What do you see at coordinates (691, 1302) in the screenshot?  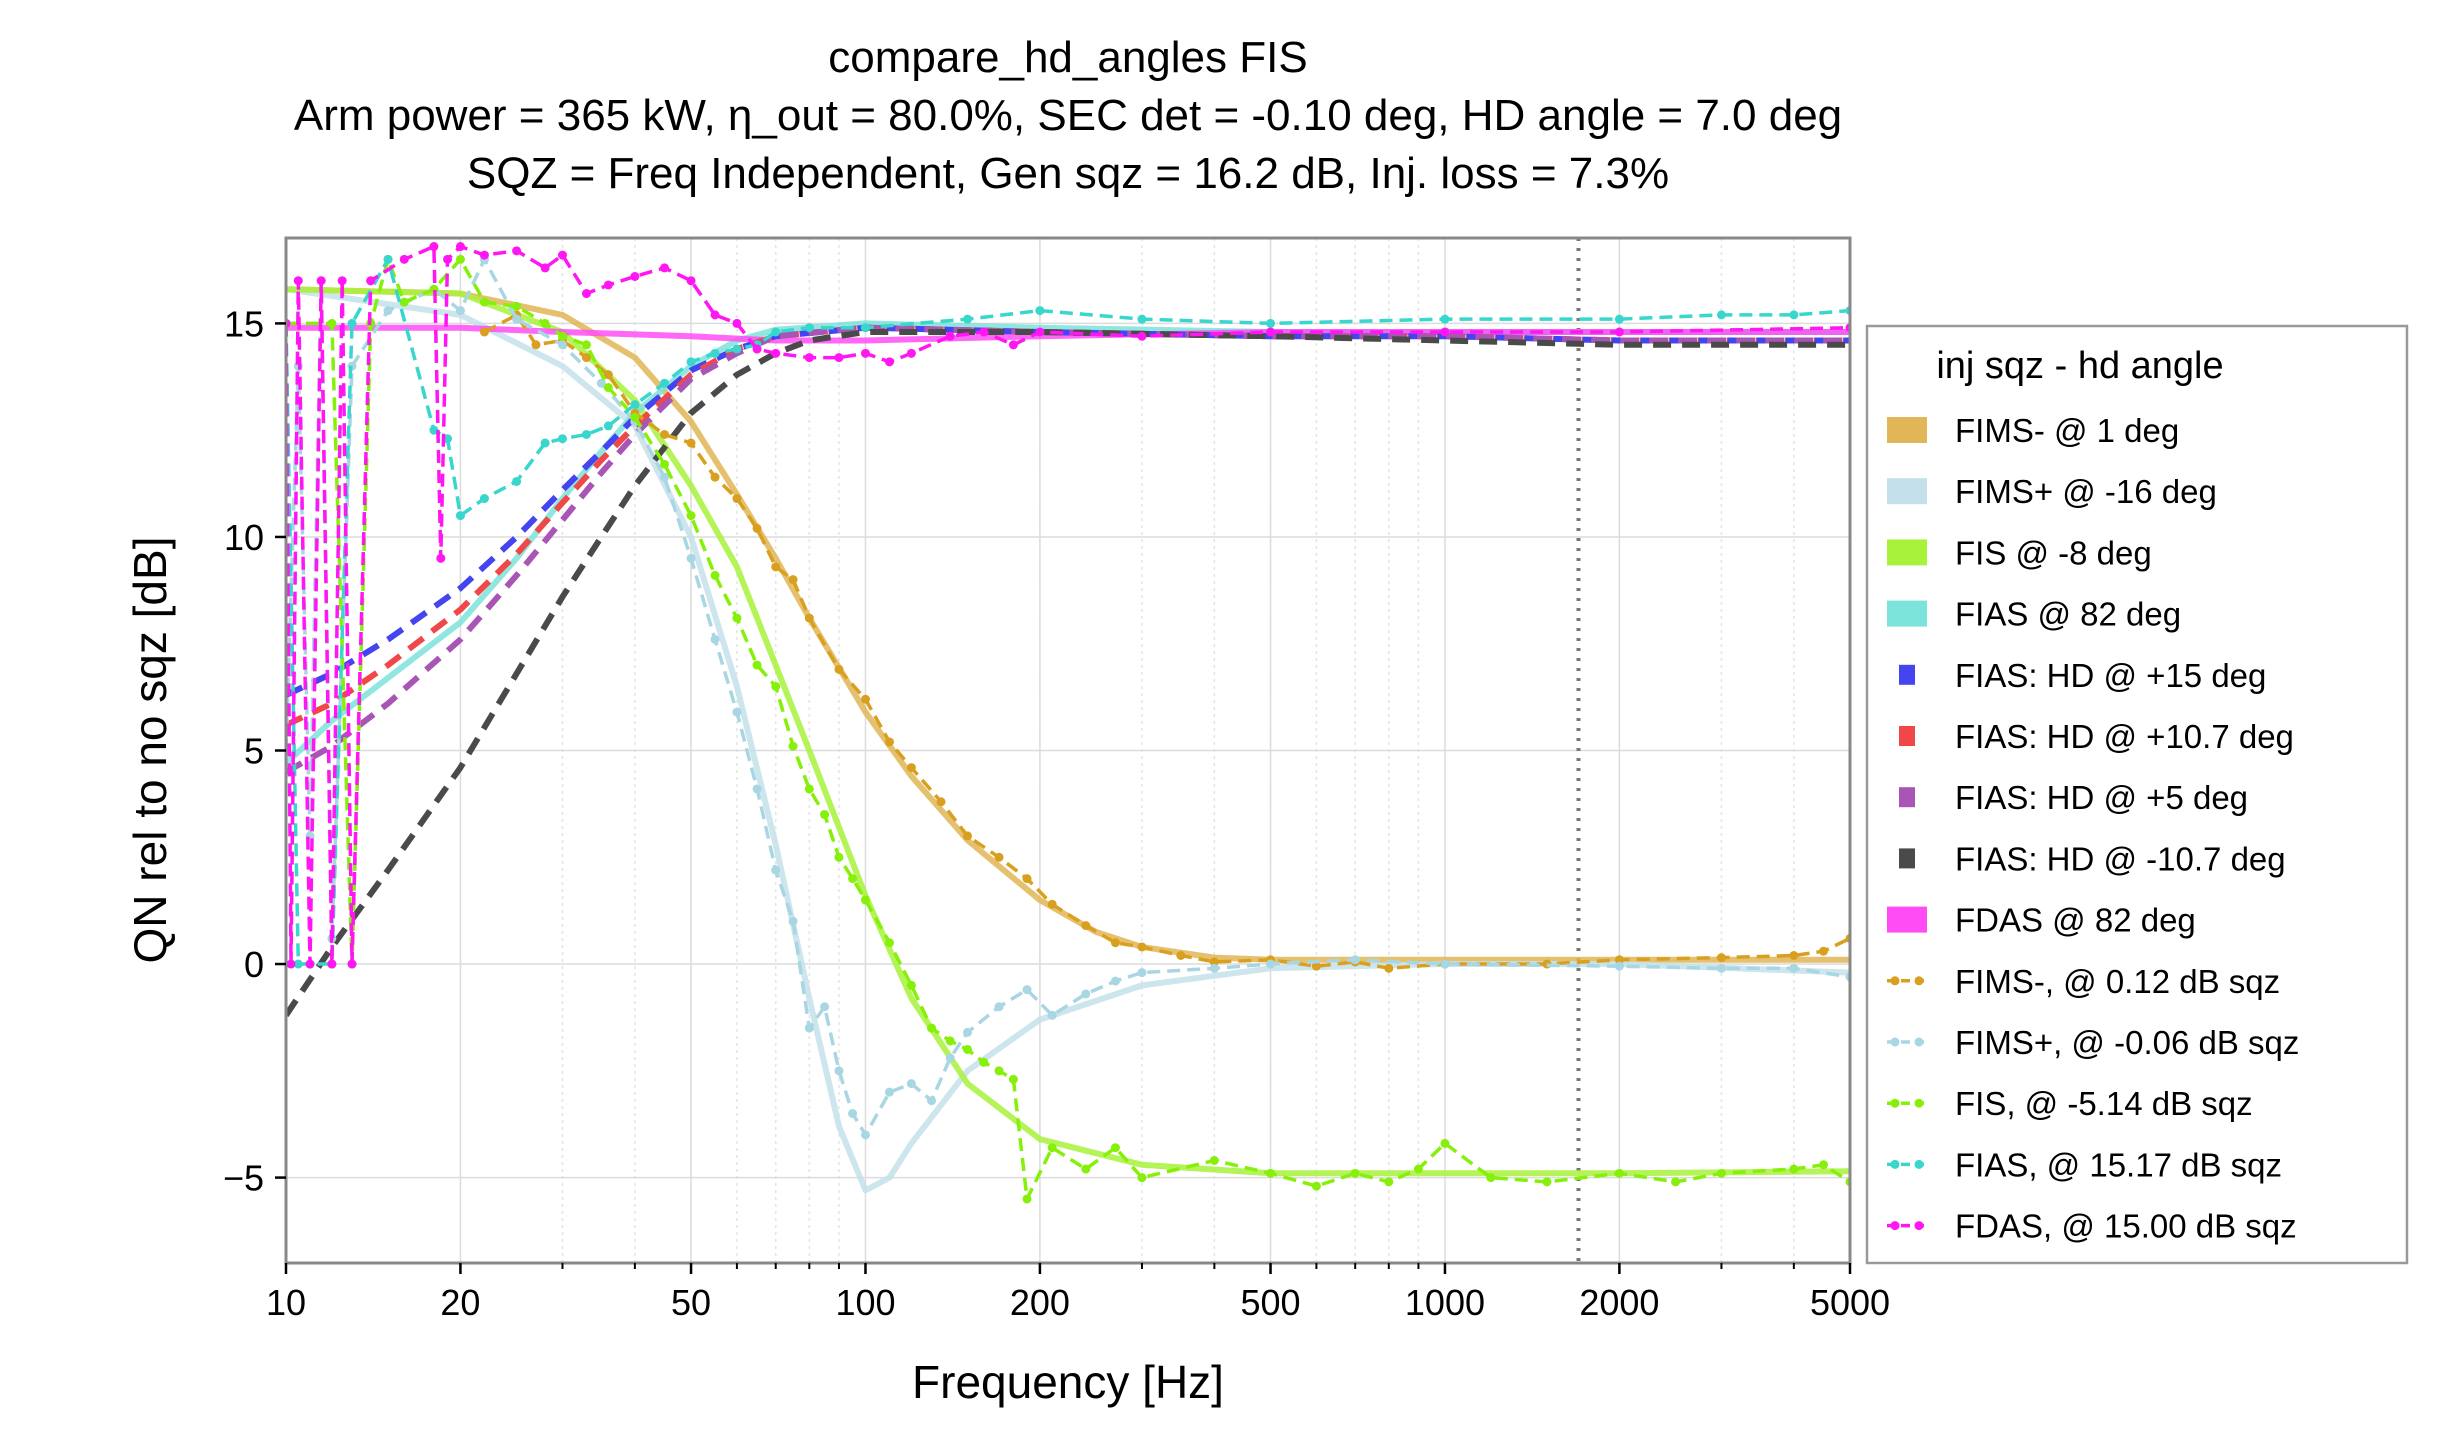 I see `x-tick-label: 50` at bounding box center [691, 1302].